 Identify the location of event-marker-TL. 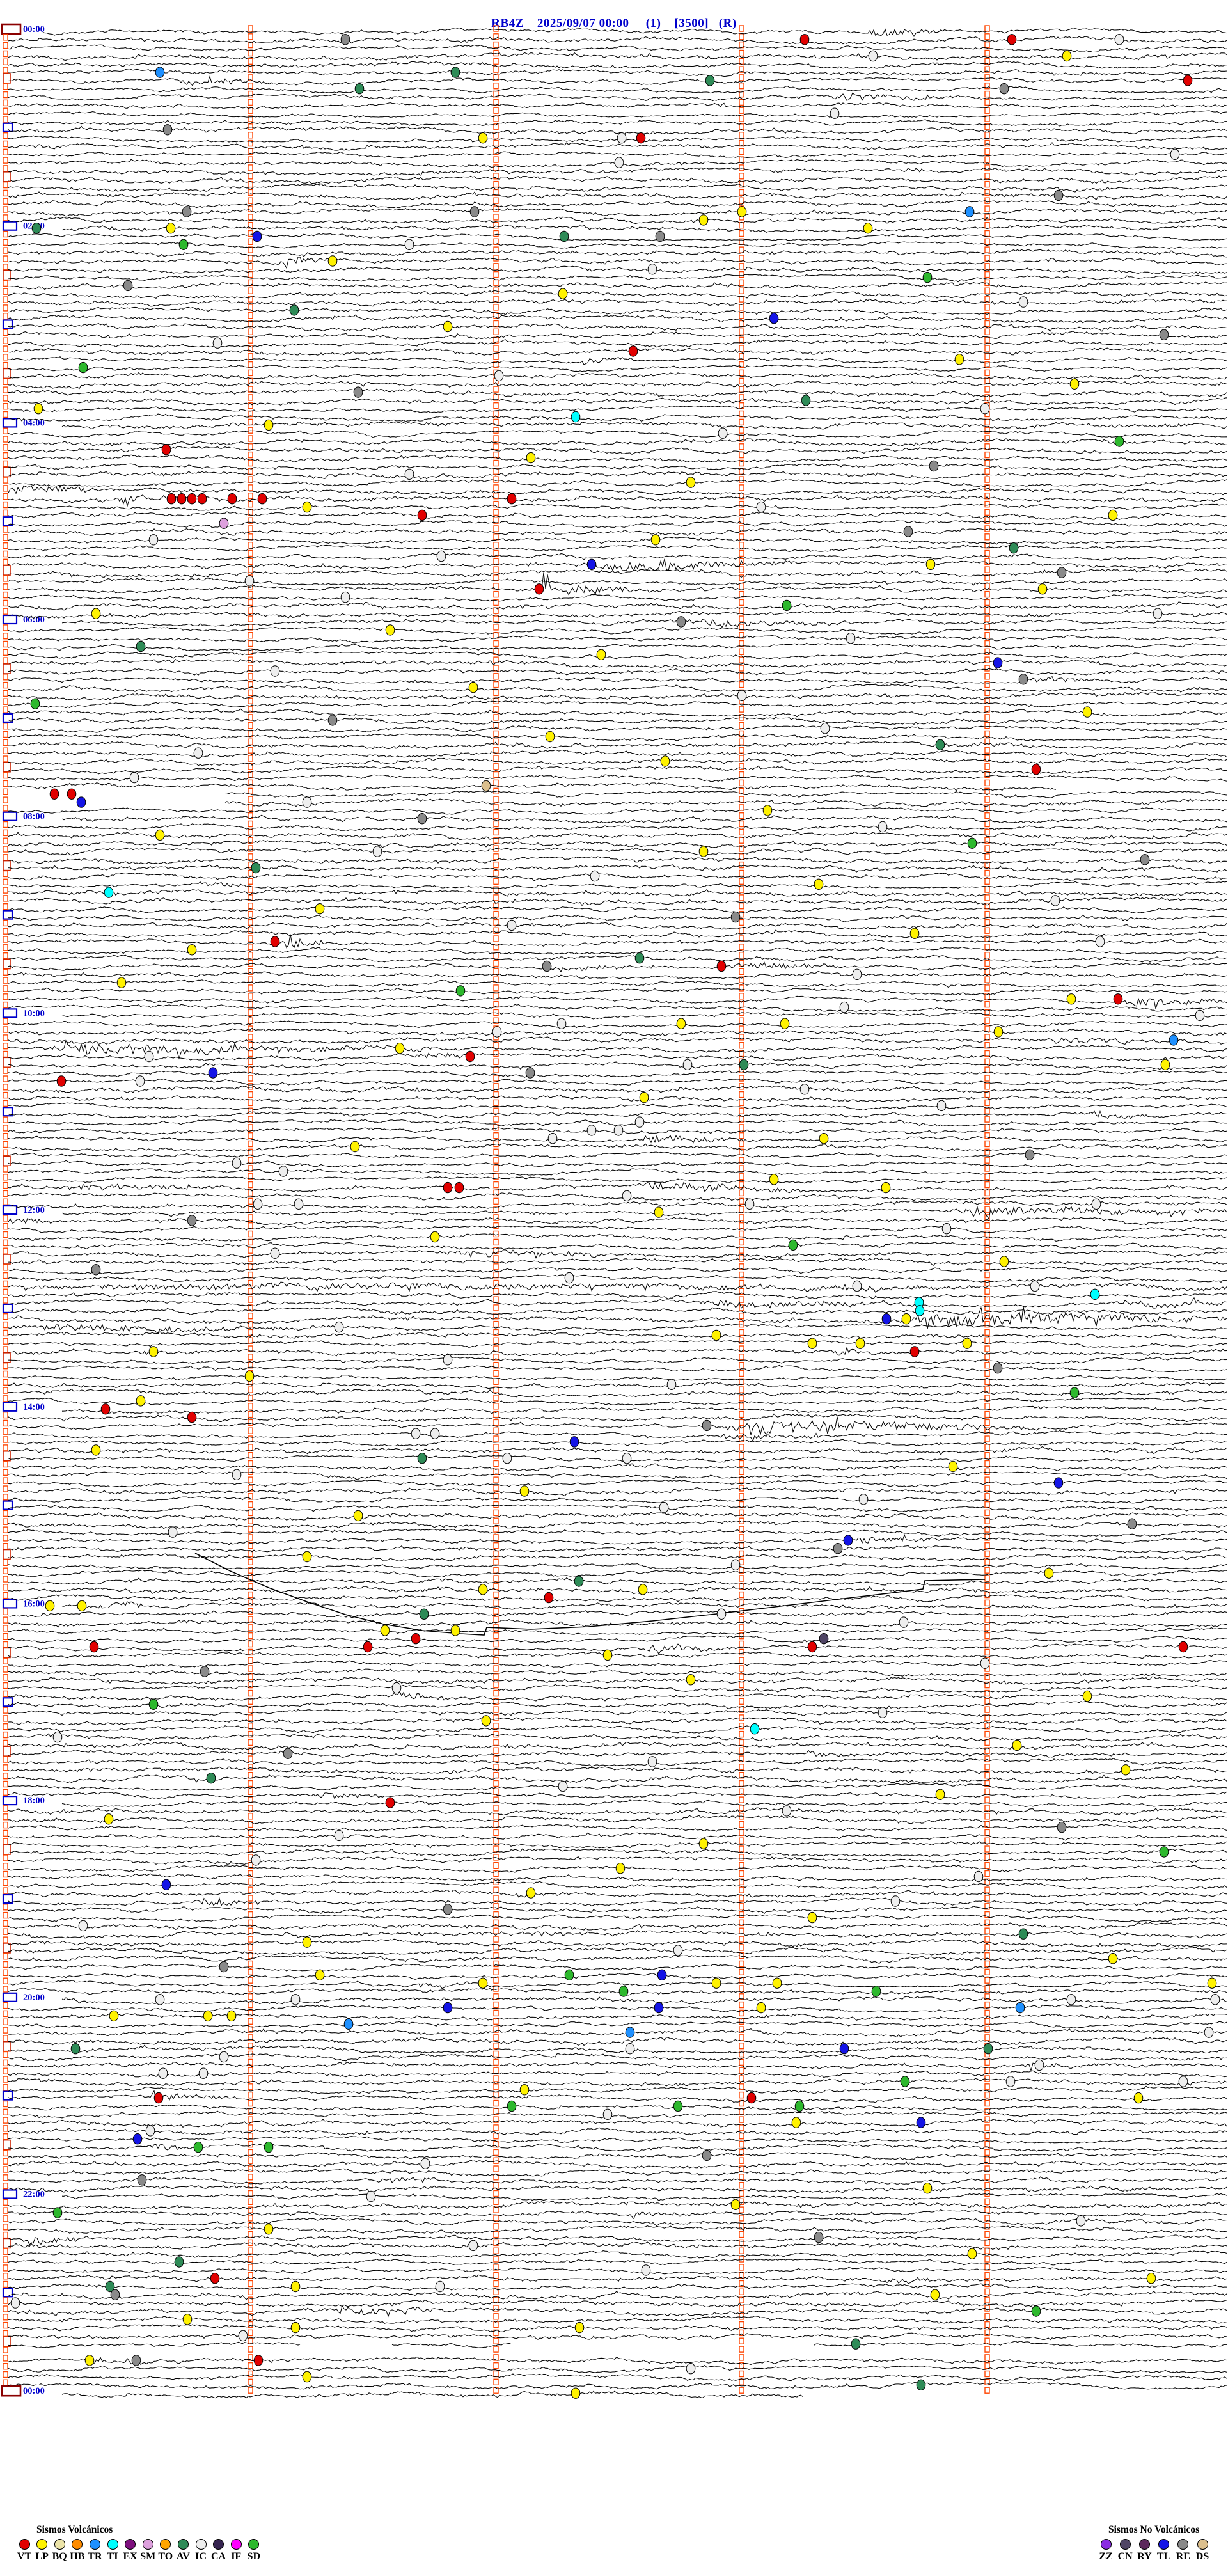
(448, 2008).